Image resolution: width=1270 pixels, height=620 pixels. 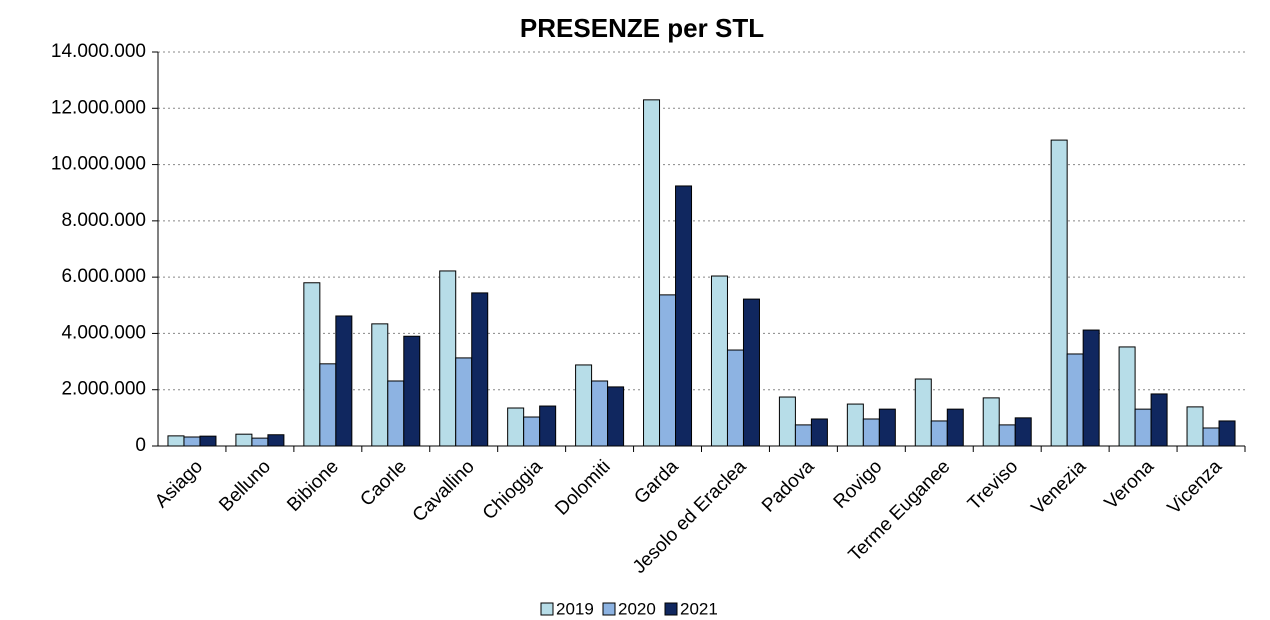 I want to click on y-tick-label: 4.000.000, so click(x=103, y=332).